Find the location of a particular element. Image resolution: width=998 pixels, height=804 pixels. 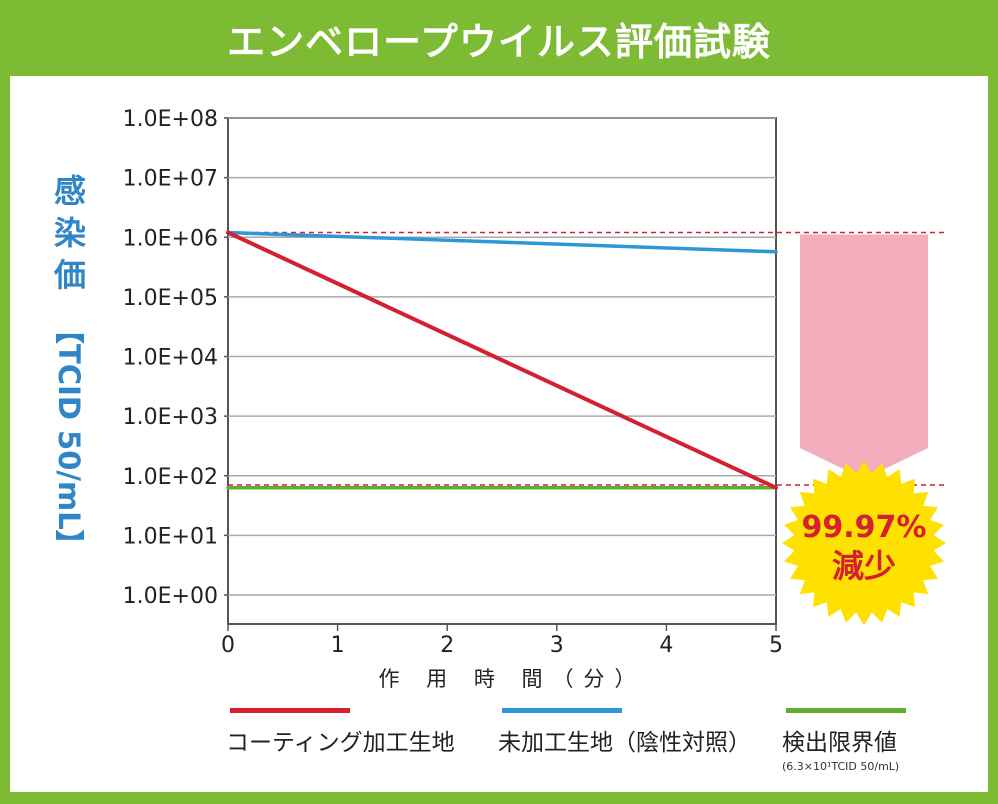

legend-label-detection: 検出限界値 is located at coordinates (839, 743).